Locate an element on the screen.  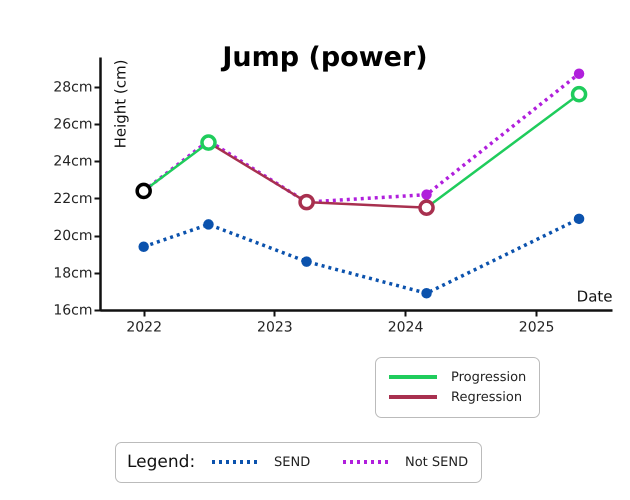
y-axis-title: Height (cm) is located at coordinates (121, 104).